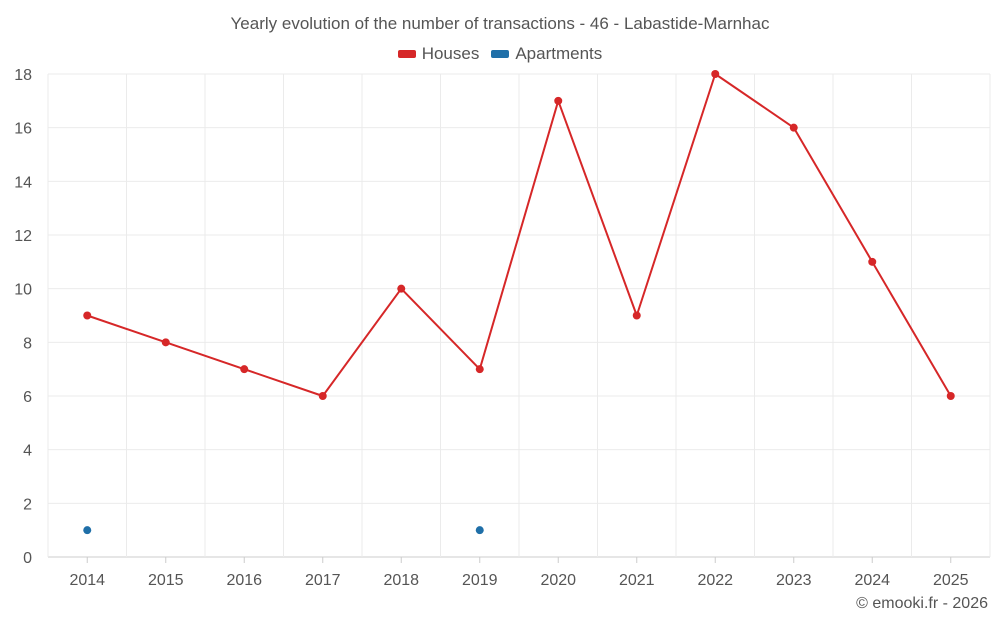 The height and width of the screenshot is (625, 1000). What do you see at coordinates (23, 182) in the screenshot?
I see `y-tick-label: 14` at bounding box center [23, 182].